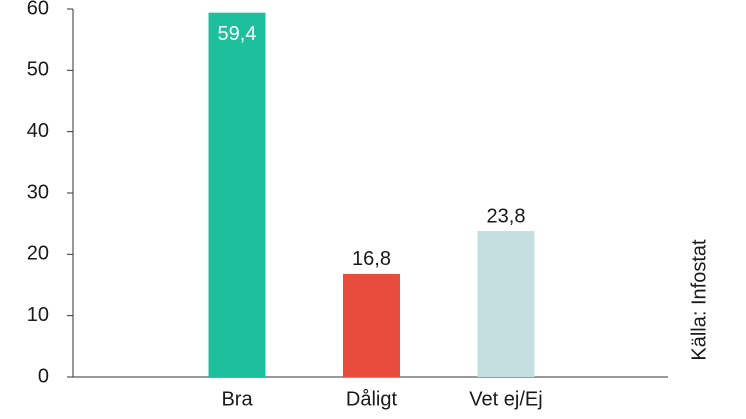 Image resolution: width=746 pixels, height=419 pixels. I want to click on y-tick-label: 60, so click(38, 9).